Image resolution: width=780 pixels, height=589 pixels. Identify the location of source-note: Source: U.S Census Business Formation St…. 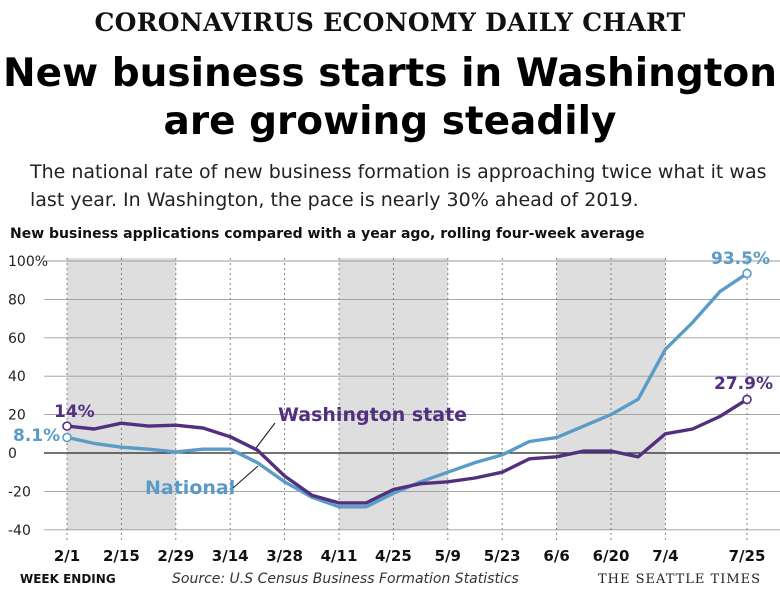
(345, 579).